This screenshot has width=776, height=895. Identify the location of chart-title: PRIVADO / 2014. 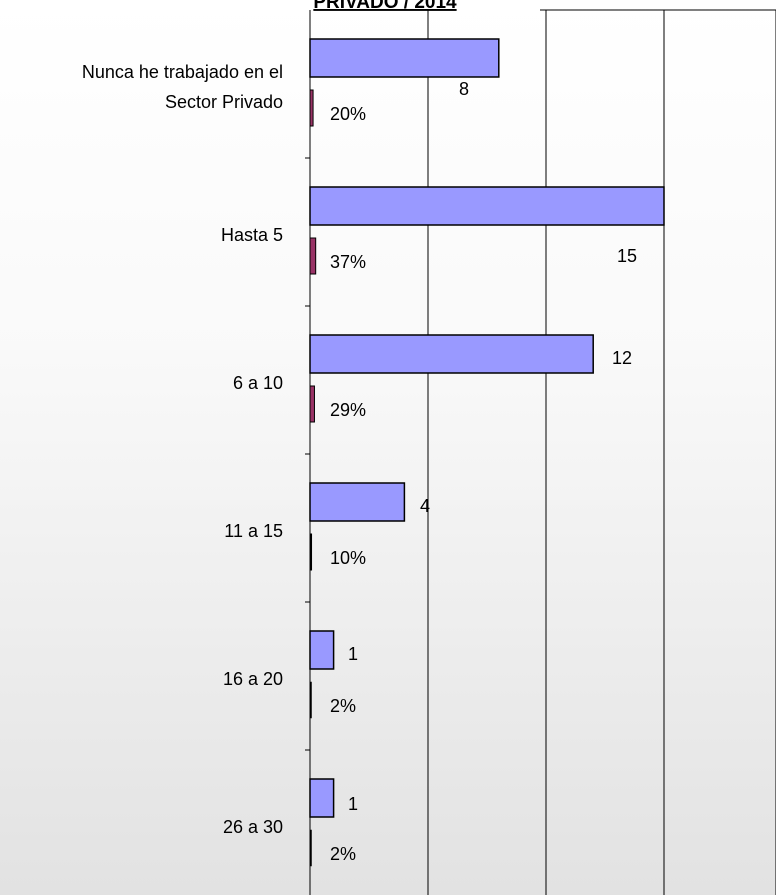
(385, 6).